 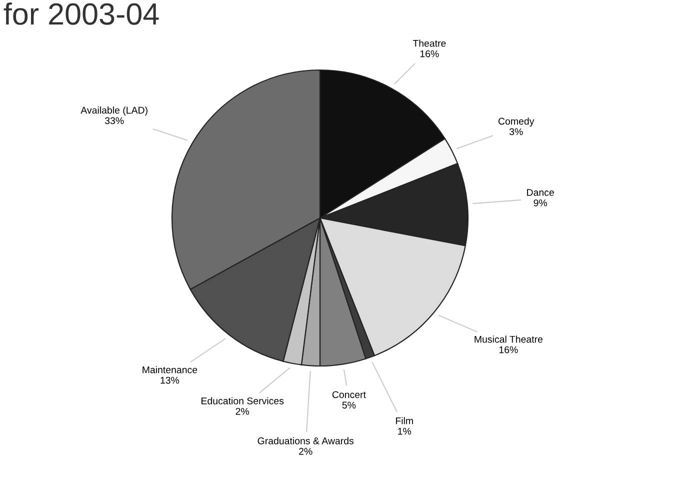 I want to click on slice-label: Maintenance, so click(x=170, y=370).